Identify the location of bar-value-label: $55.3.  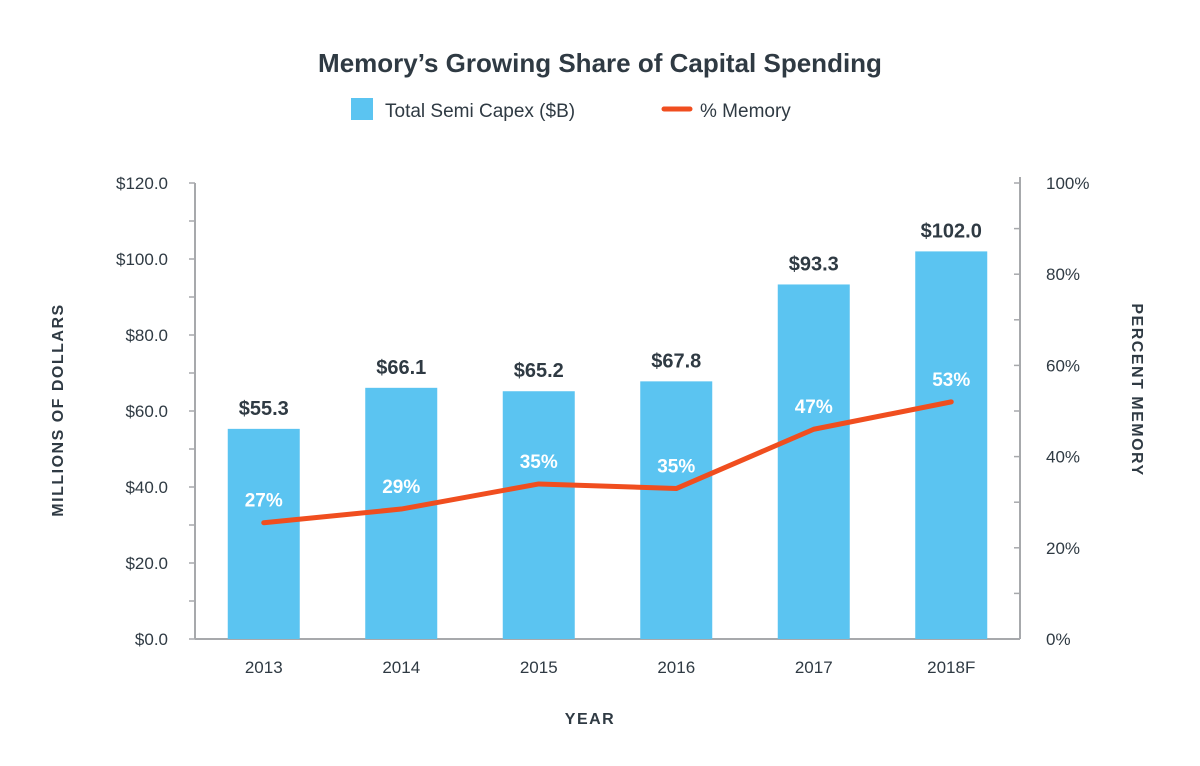
(264, 409).